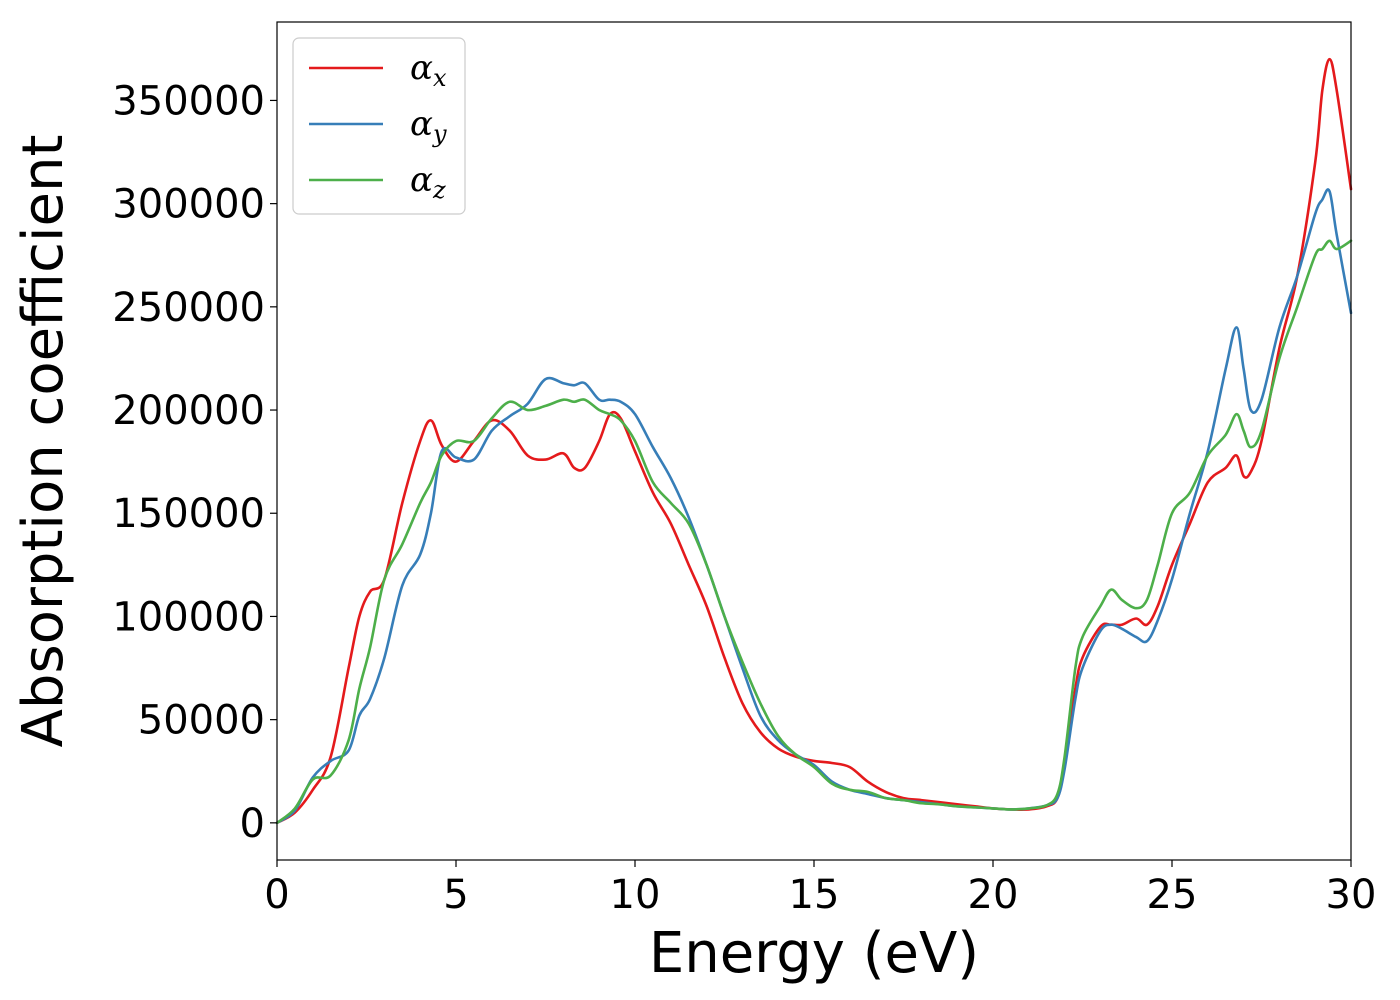 The image size is (1400, 1000). I want to click on y-tick-label: 100000, so click(188, 617).